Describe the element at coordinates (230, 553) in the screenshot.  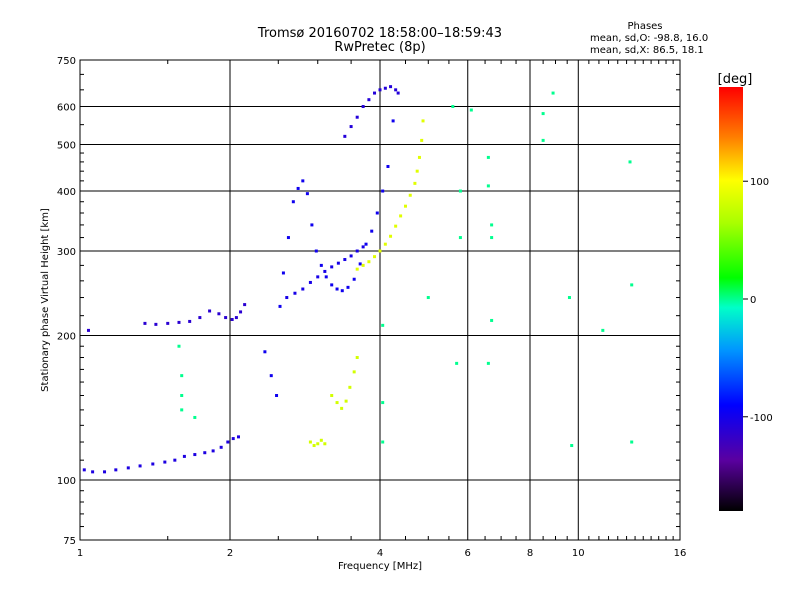
I see `x-tick-label: 2` at that location.